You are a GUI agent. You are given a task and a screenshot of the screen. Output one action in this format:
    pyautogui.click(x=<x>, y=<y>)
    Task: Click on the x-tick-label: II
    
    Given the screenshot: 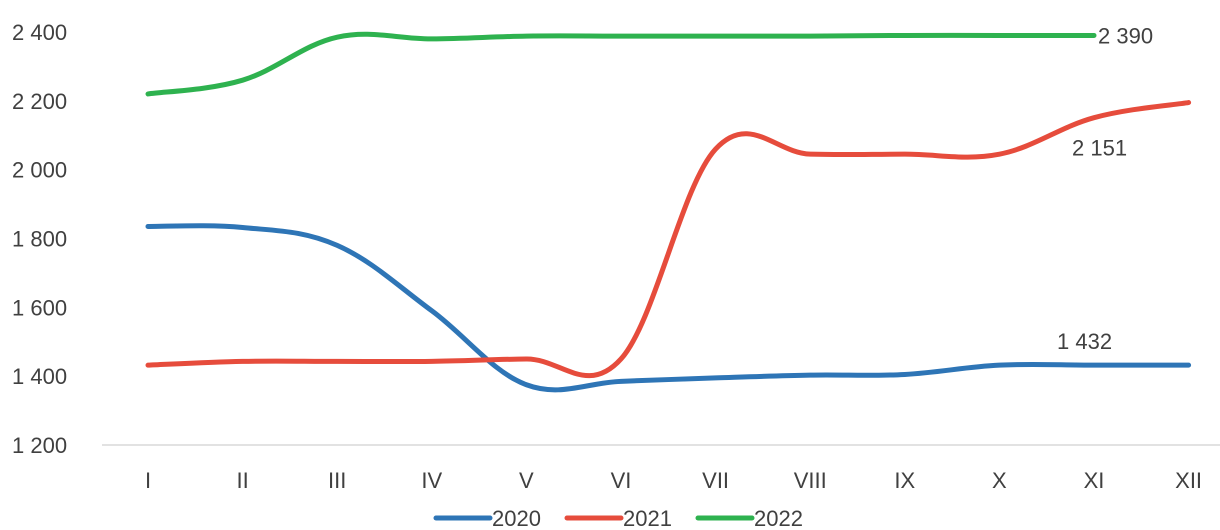 What is the action you would take?
    pyautogui.click(x=242, y=480)
    